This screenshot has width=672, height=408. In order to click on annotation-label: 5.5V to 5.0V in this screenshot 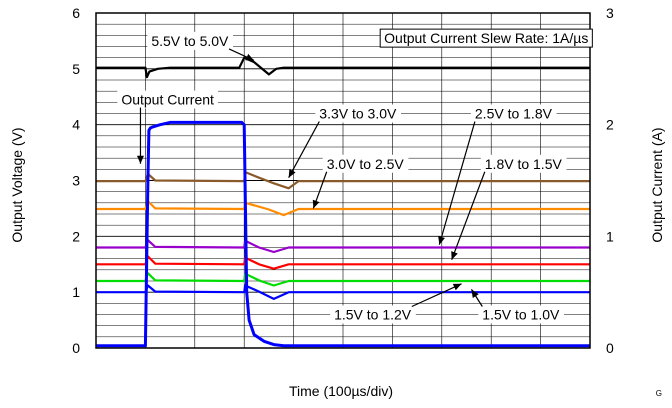, I will do `click(190, 41)`.